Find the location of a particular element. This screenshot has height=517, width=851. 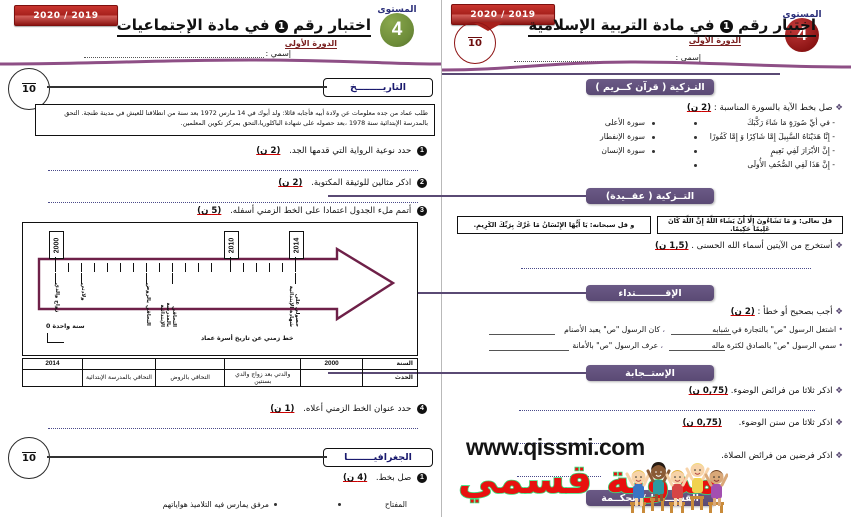

geography-question-1: 1 صل بخط. (4 ن) is located at coordinates (385, 478).